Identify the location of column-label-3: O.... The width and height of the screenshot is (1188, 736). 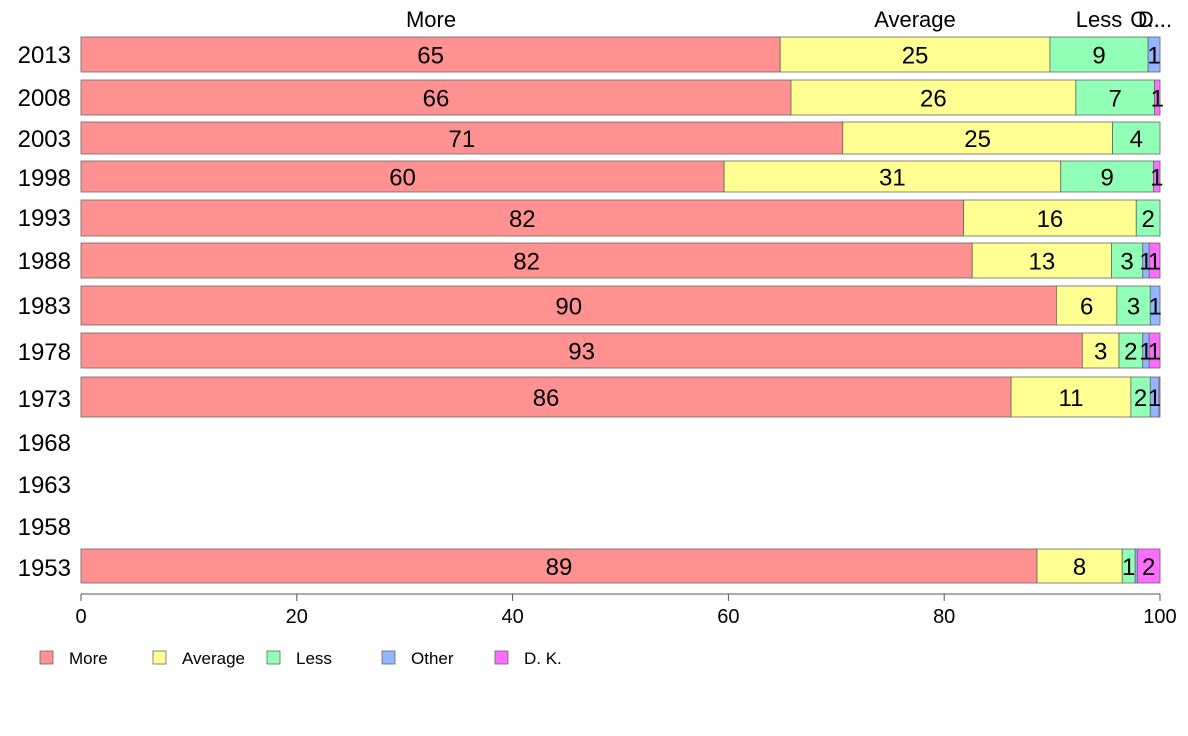
(1147, 19).